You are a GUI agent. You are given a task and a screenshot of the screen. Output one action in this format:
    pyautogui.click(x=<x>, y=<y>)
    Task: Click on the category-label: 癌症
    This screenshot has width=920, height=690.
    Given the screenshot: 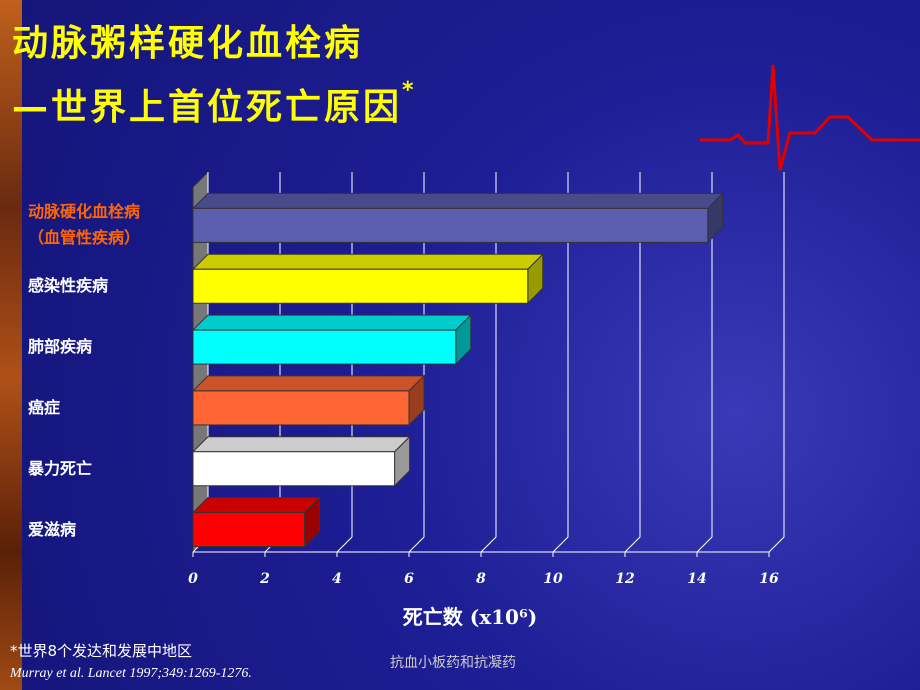 What is the action you would take?
    pyautogui.click(x=44, y=407)
    